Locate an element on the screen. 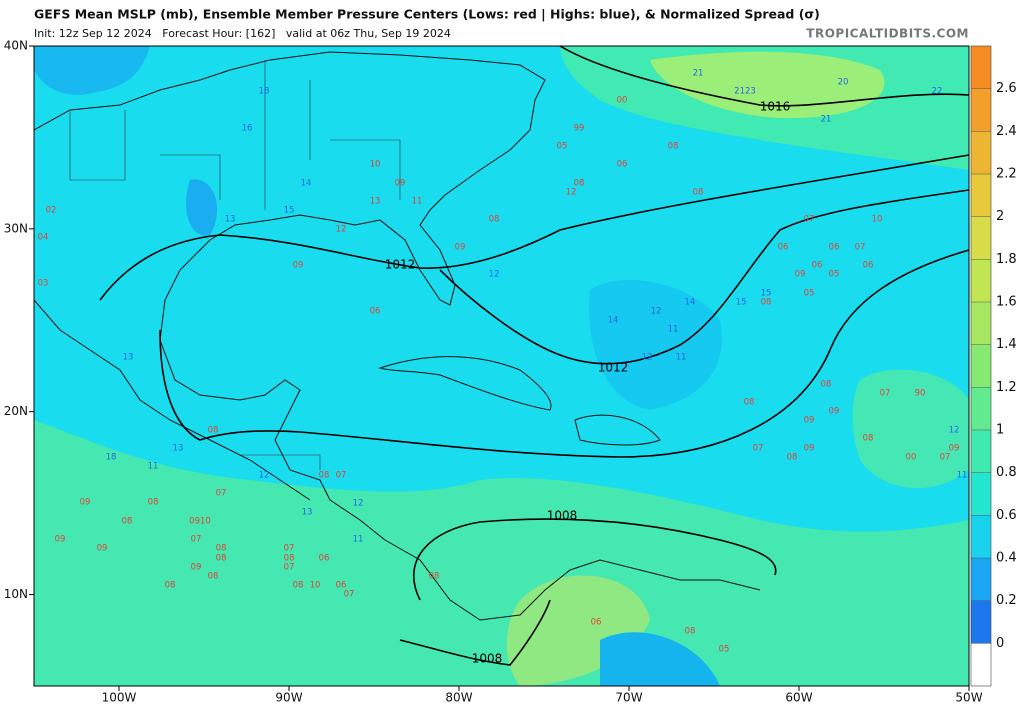  low-center: 0910 is located at coordinates (200, 522).